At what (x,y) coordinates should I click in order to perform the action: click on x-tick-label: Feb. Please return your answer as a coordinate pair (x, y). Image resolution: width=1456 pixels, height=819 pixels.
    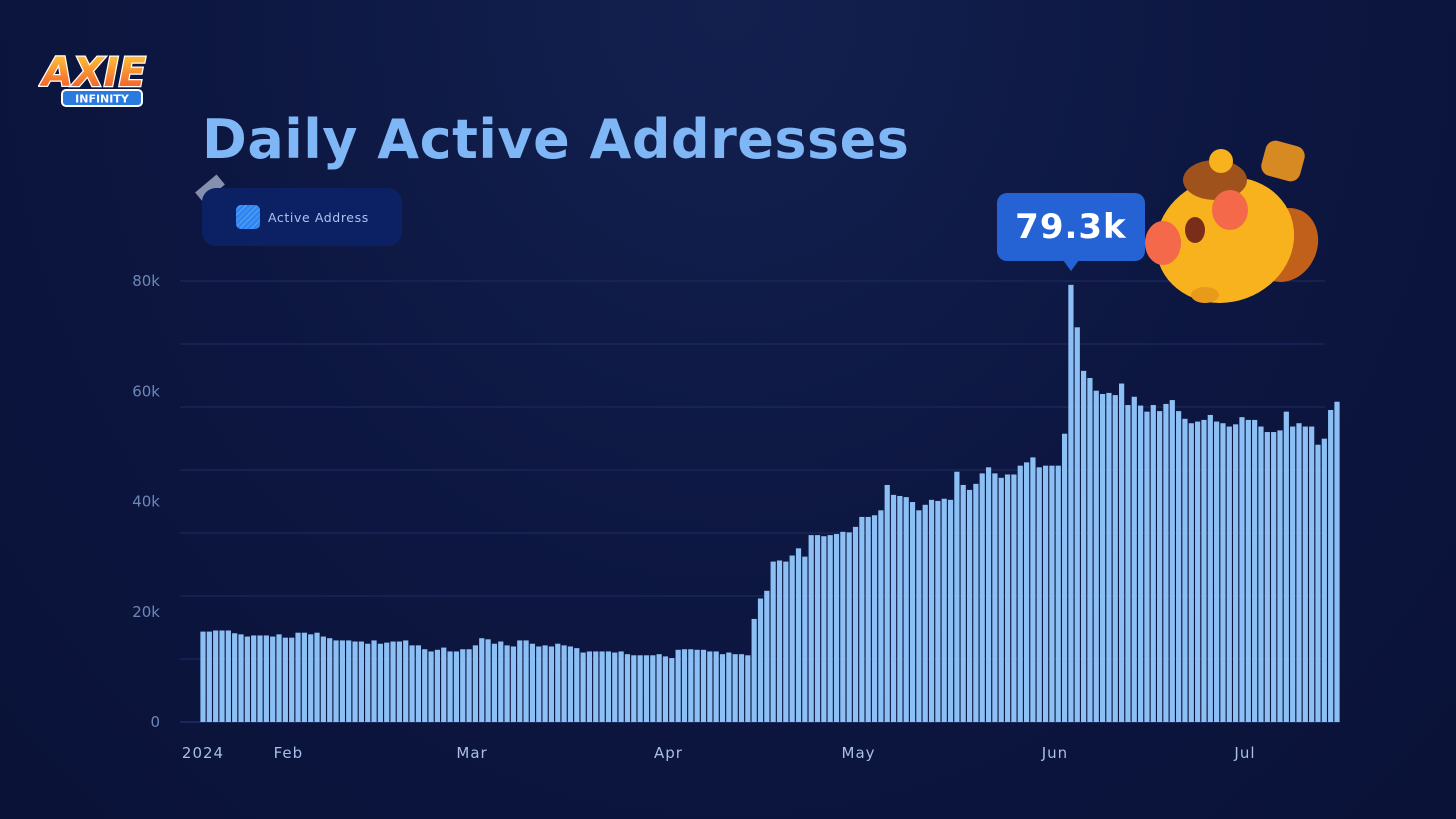
    Looking at the image, I should click on (289, 753).